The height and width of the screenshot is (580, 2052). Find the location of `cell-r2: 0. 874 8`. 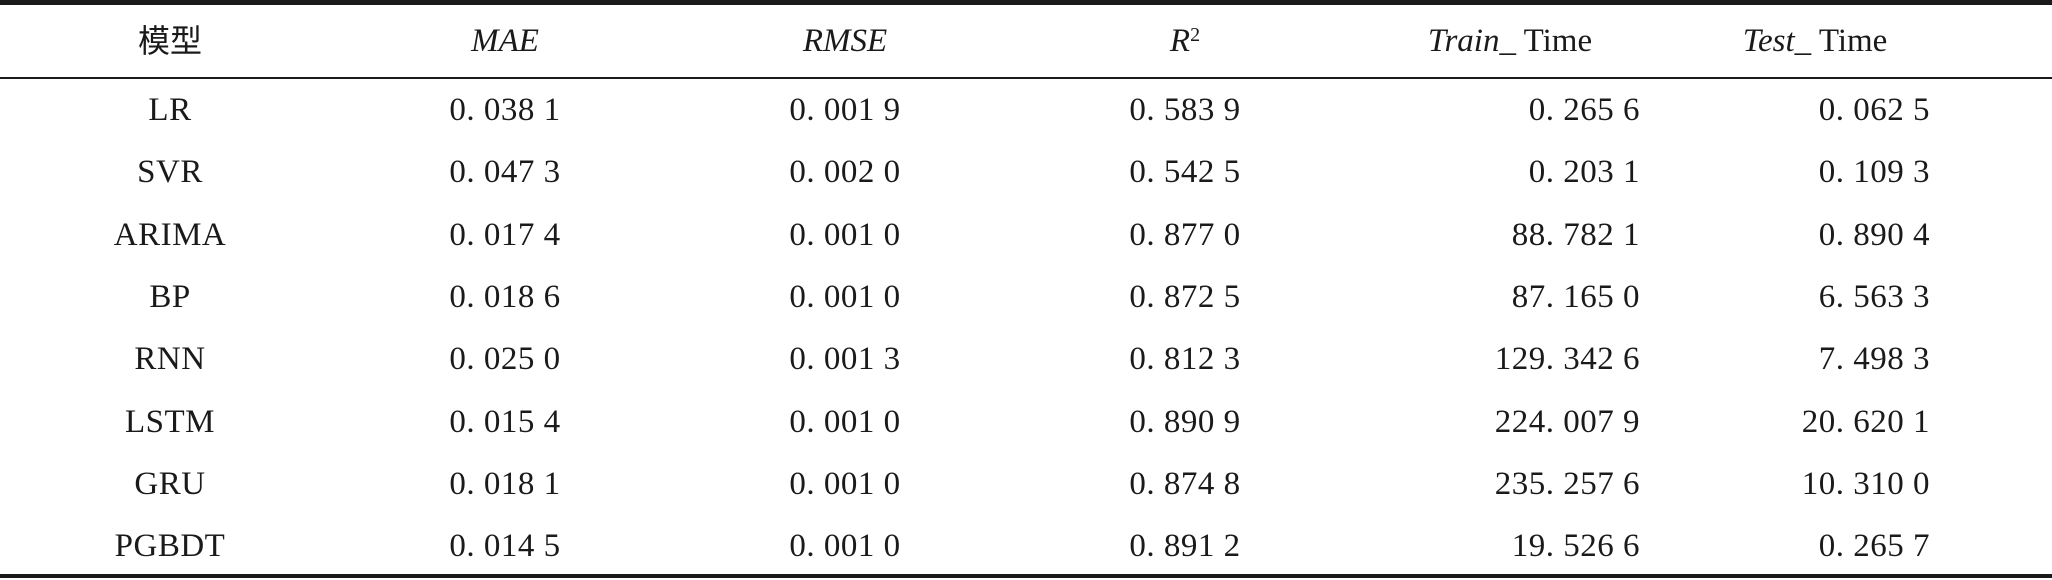

cell-r2: 0. 874 8 is located at coordinates (1185, 483).